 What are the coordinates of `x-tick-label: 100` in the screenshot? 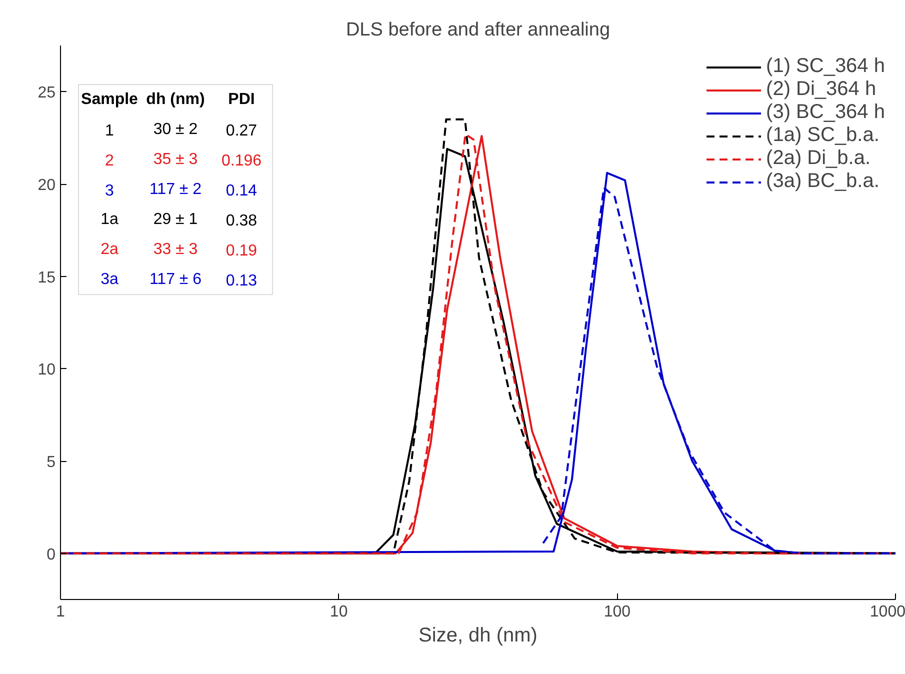 It's located at (617, 612).